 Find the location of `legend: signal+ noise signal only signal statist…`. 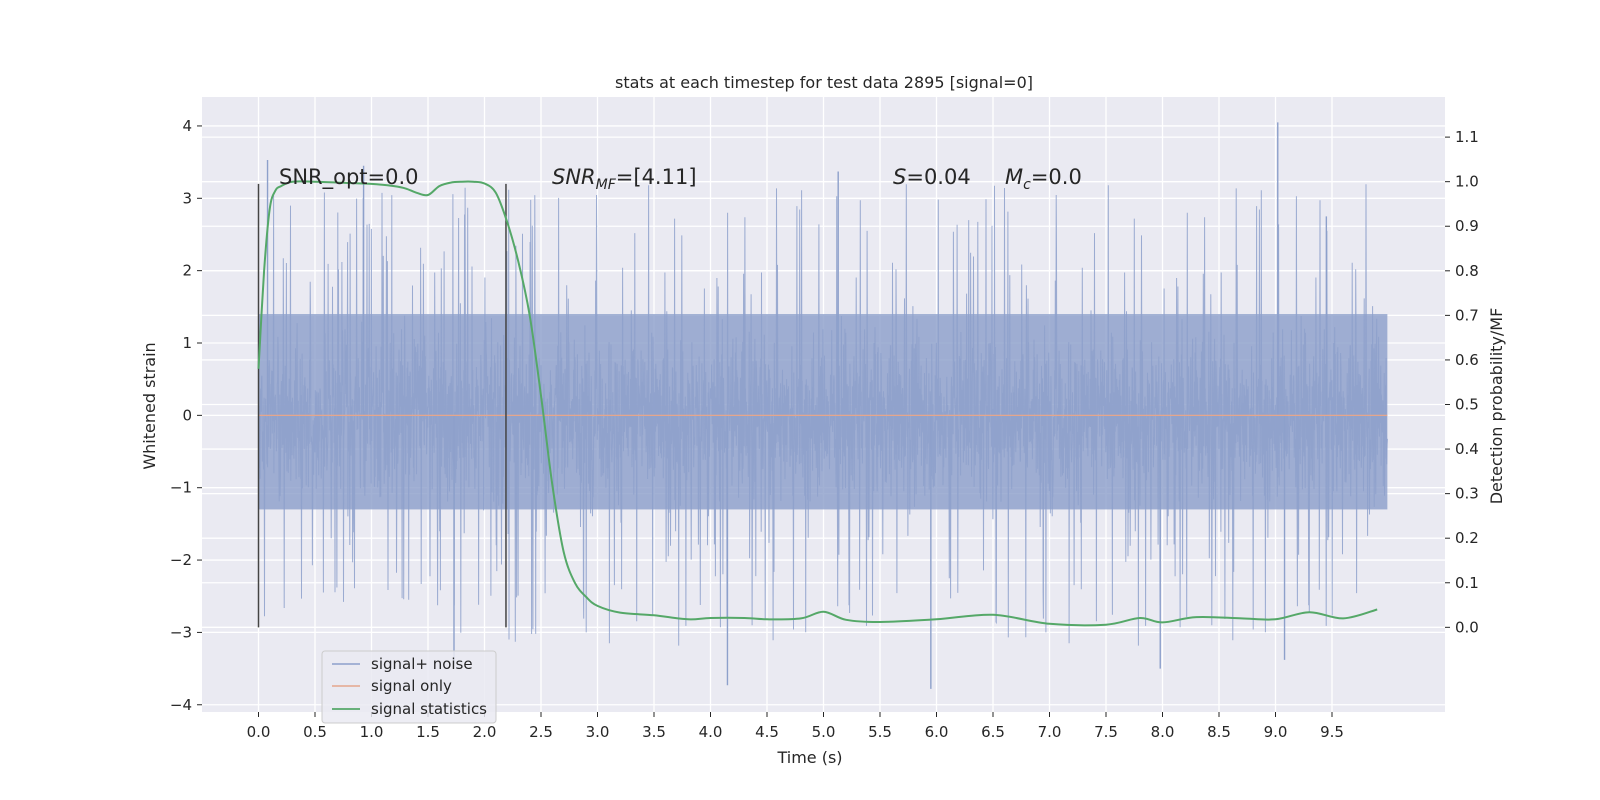

legend: signal+ noise signal only signal statist… is located at coordinates (409, 687).